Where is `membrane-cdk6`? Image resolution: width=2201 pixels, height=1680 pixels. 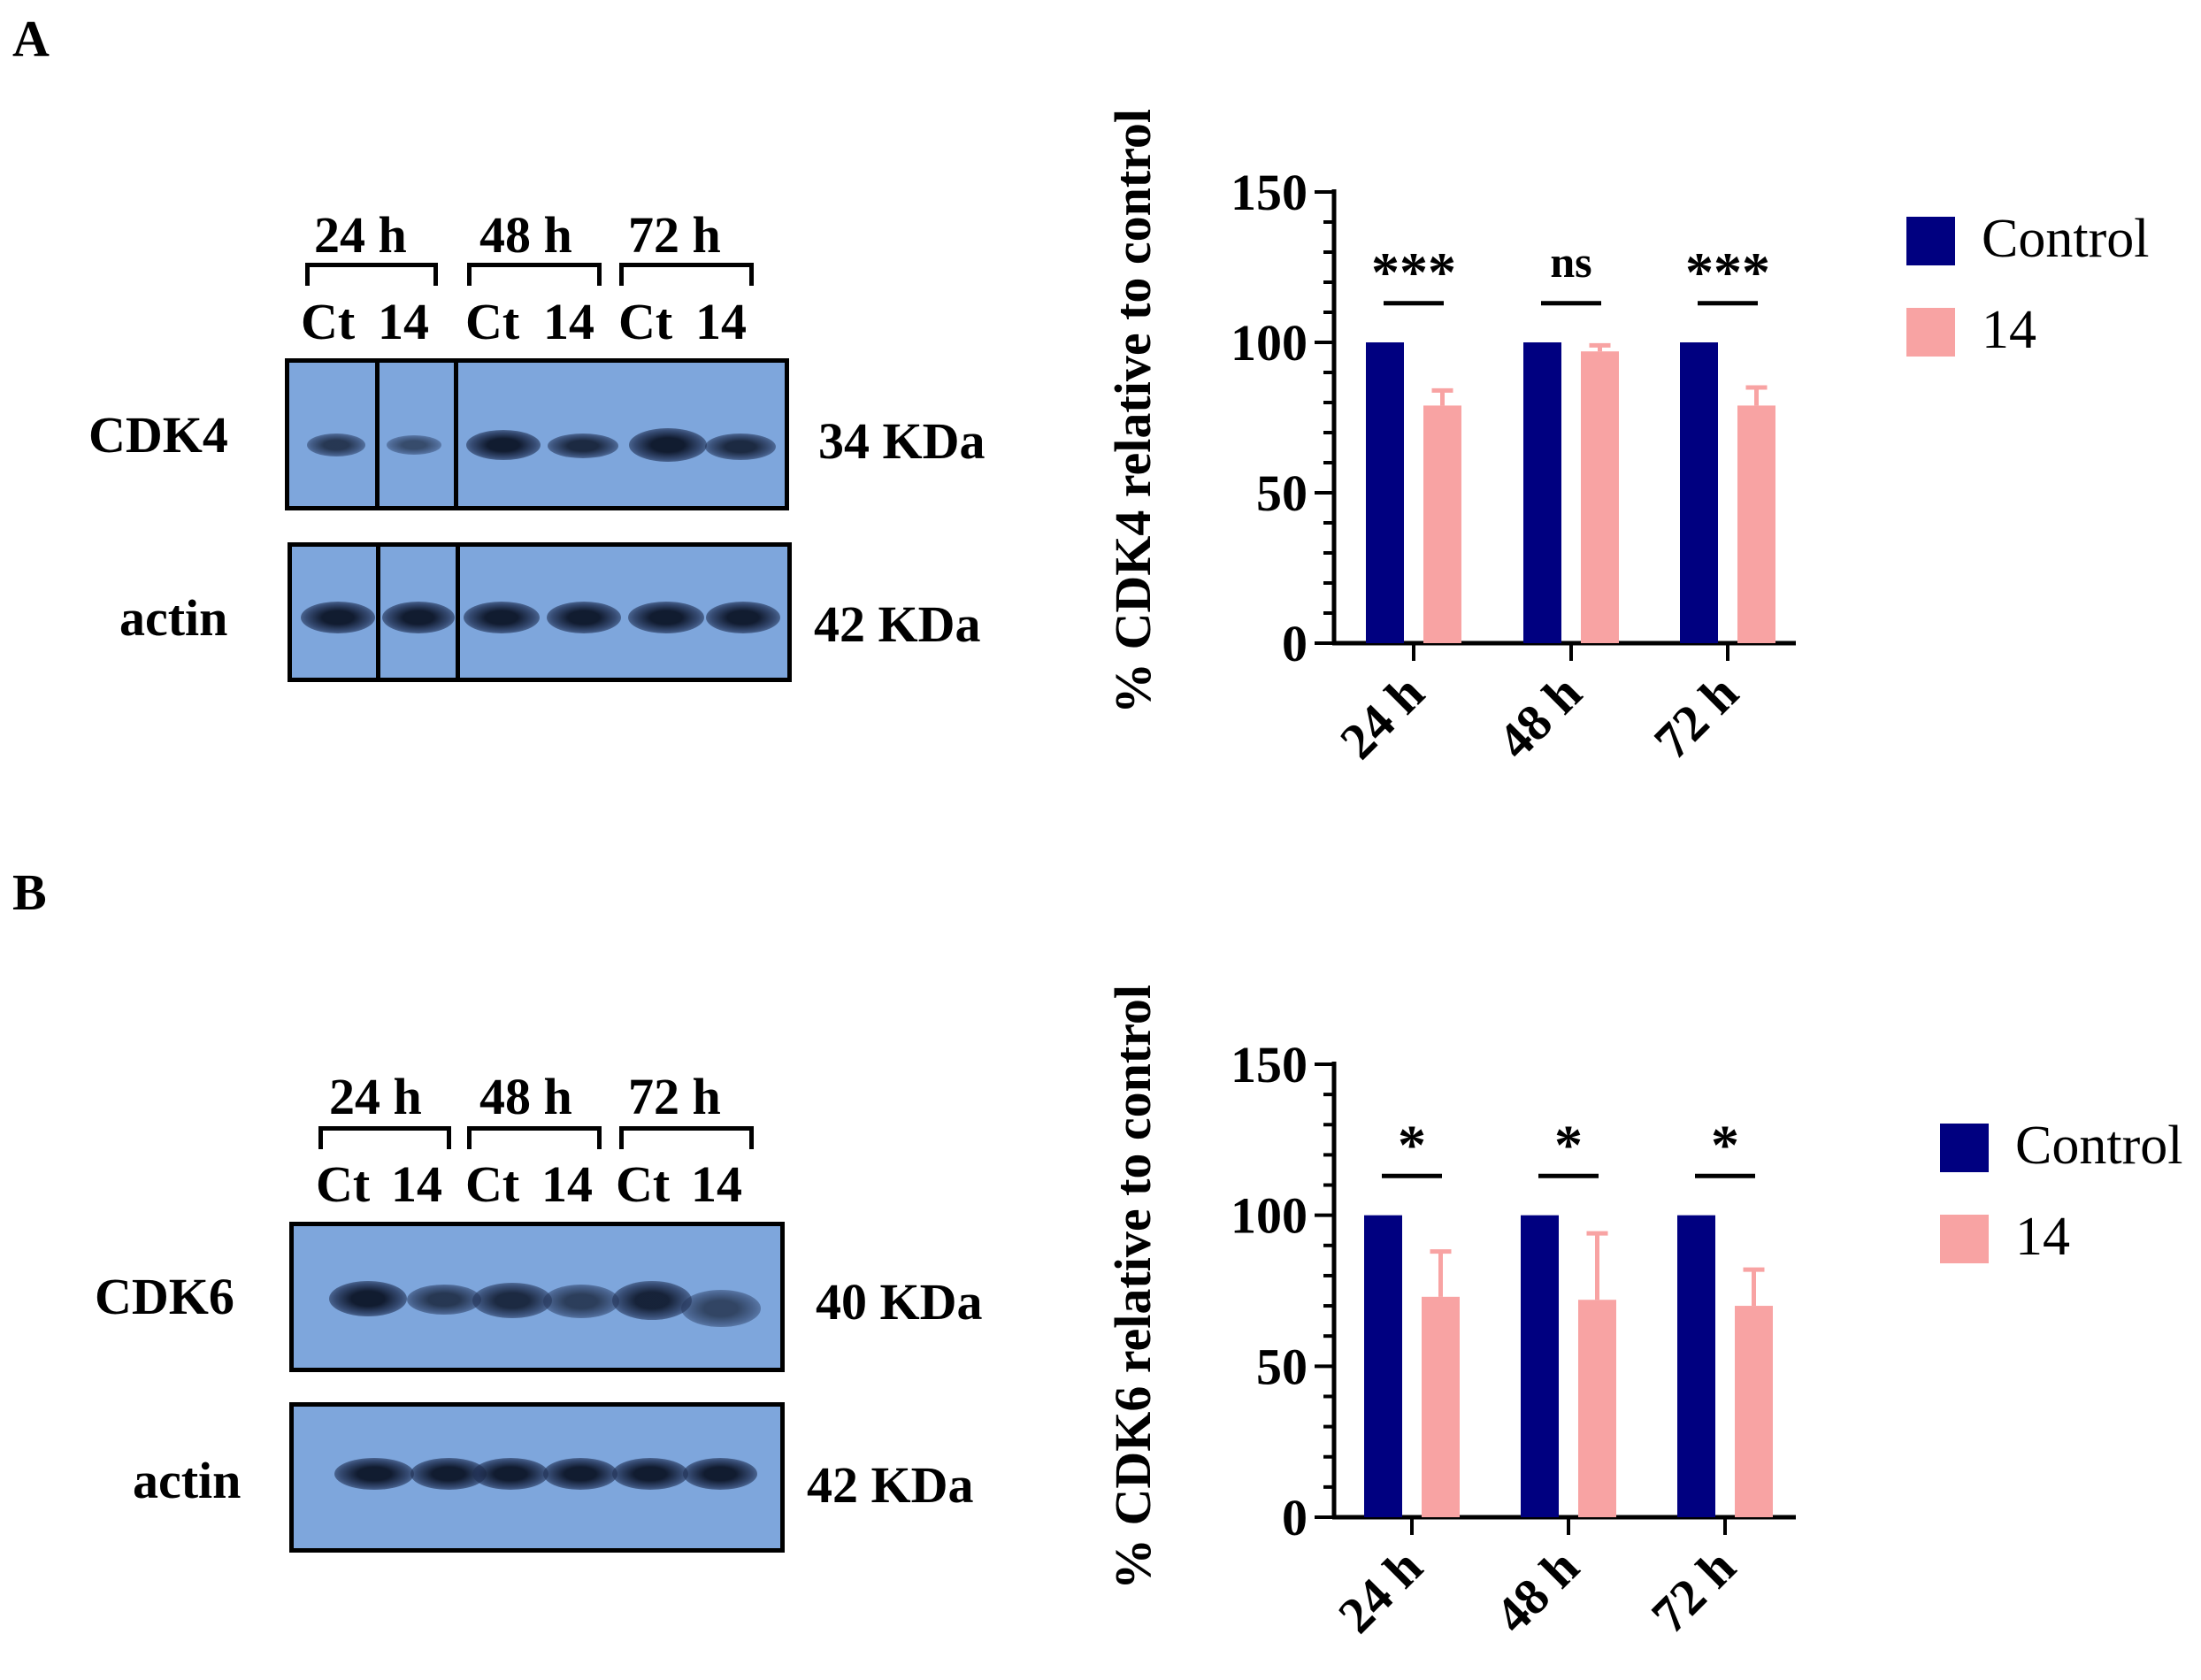
membrane-cdk6 is located at coordinates (537, 1297).